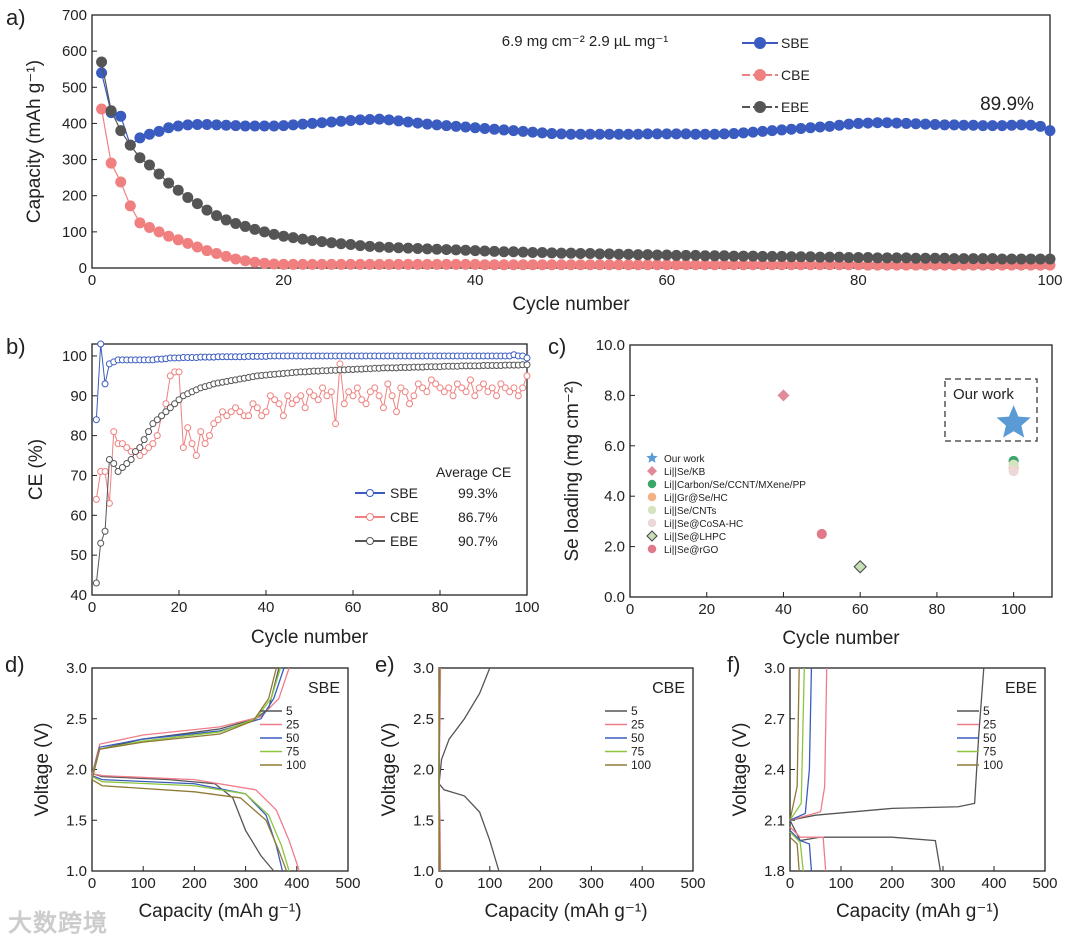 The width and height of the screenshot is (1080, 941). Describe the element at coordinates (706, 609) in the screenshot. I see `x-tick-label: 20` at that location.